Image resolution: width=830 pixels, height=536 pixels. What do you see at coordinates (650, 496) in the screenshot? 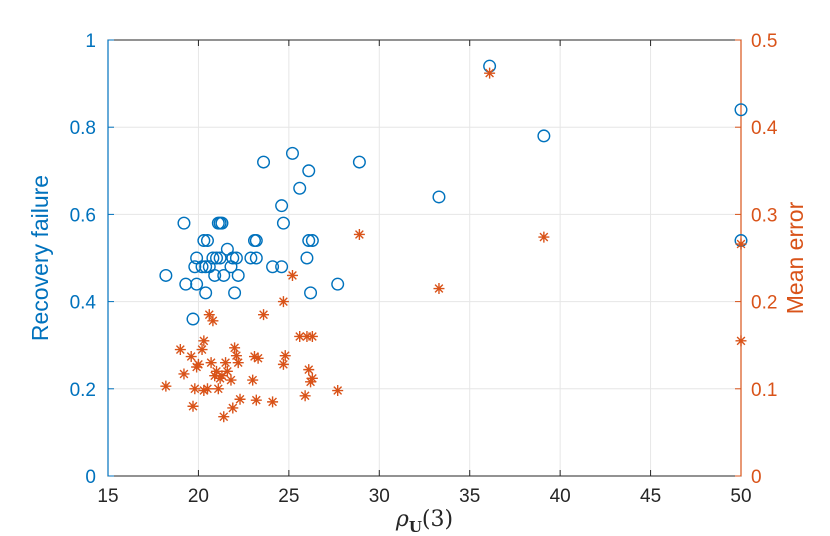
I see `x-tick-label: 45` at bounding box center [650, 496].